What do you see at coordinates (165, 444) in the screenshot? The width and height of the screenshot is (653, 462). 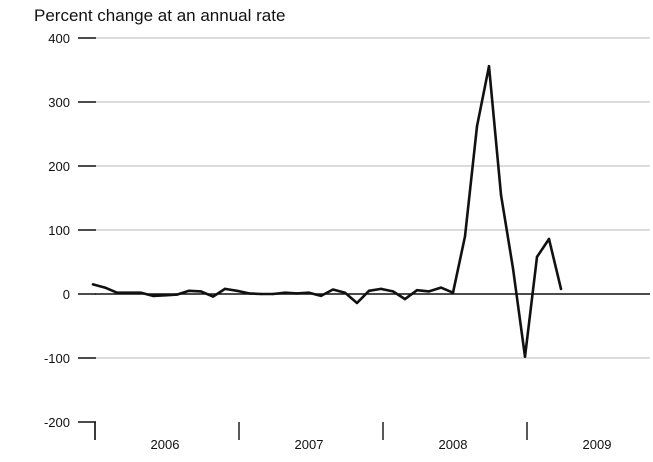 I see `x-tick-label-2006: 2006` at bounding box center [165, 444].